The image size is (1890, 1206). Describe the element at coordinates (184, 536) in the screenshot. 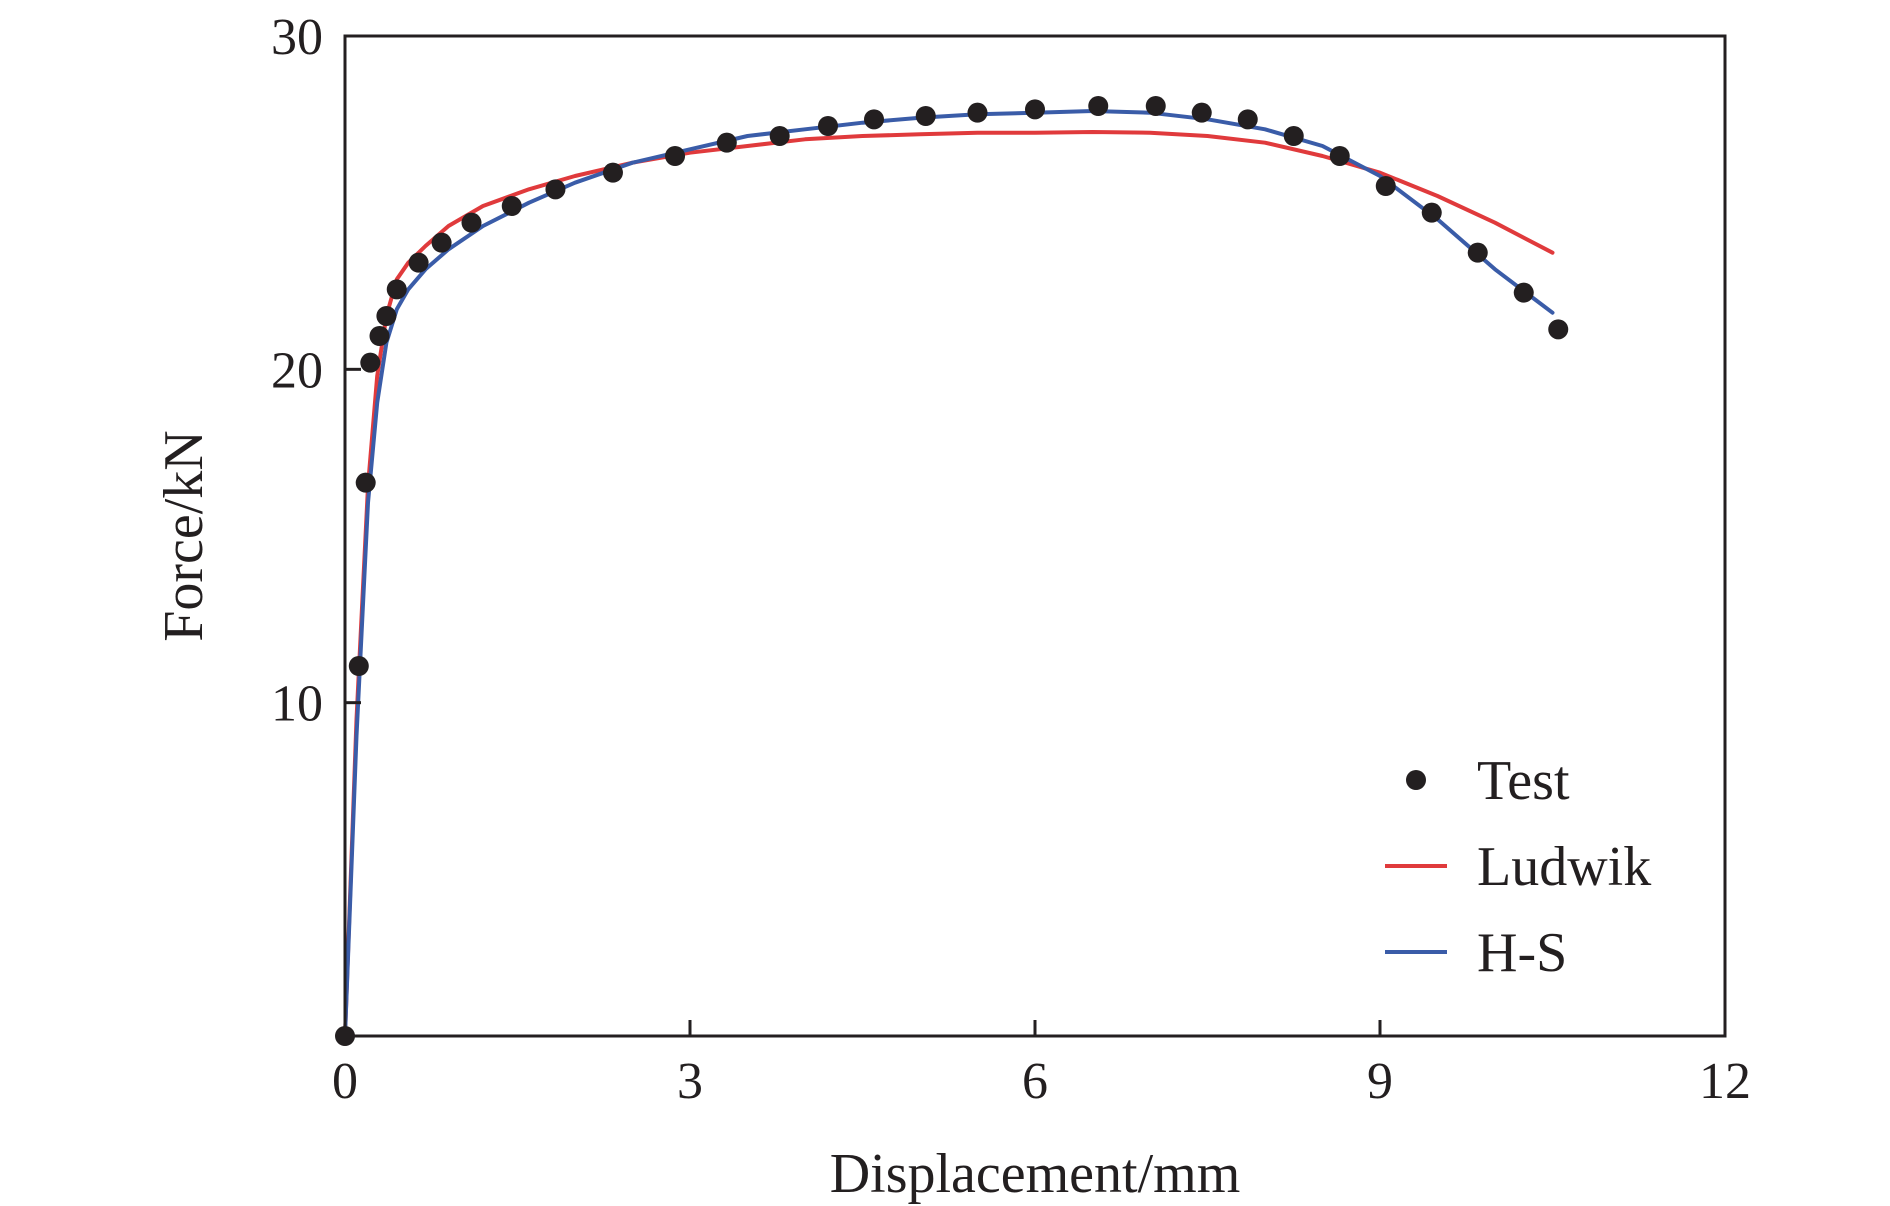

I see `y-axis-title: Force/kN` at that location.